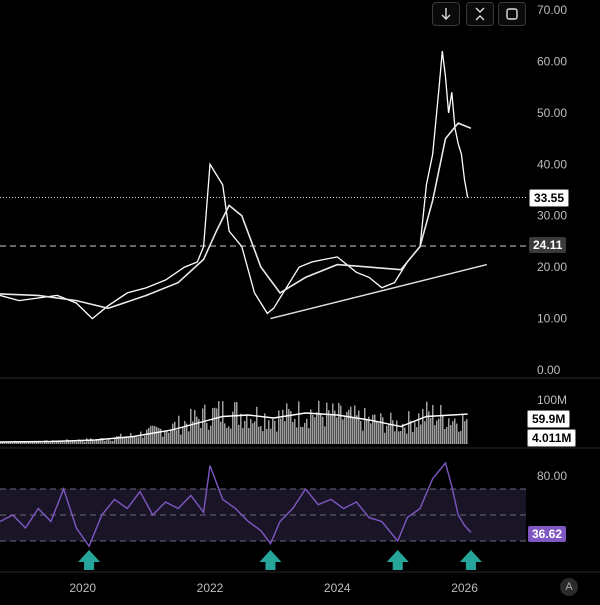 This screenshot has height=605, width=600. I want to click on download-button, so click(446, 14).